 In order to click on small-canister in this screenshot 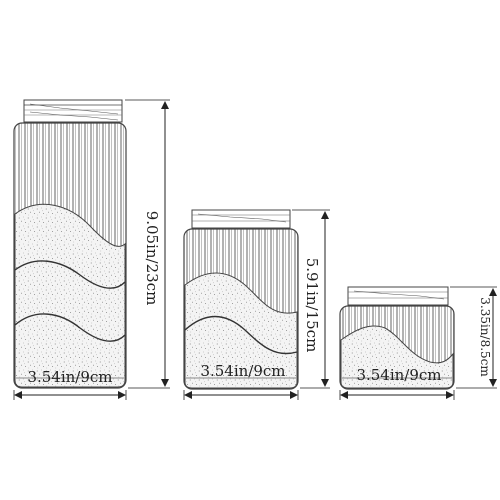, I will do `click(397, 338)`.